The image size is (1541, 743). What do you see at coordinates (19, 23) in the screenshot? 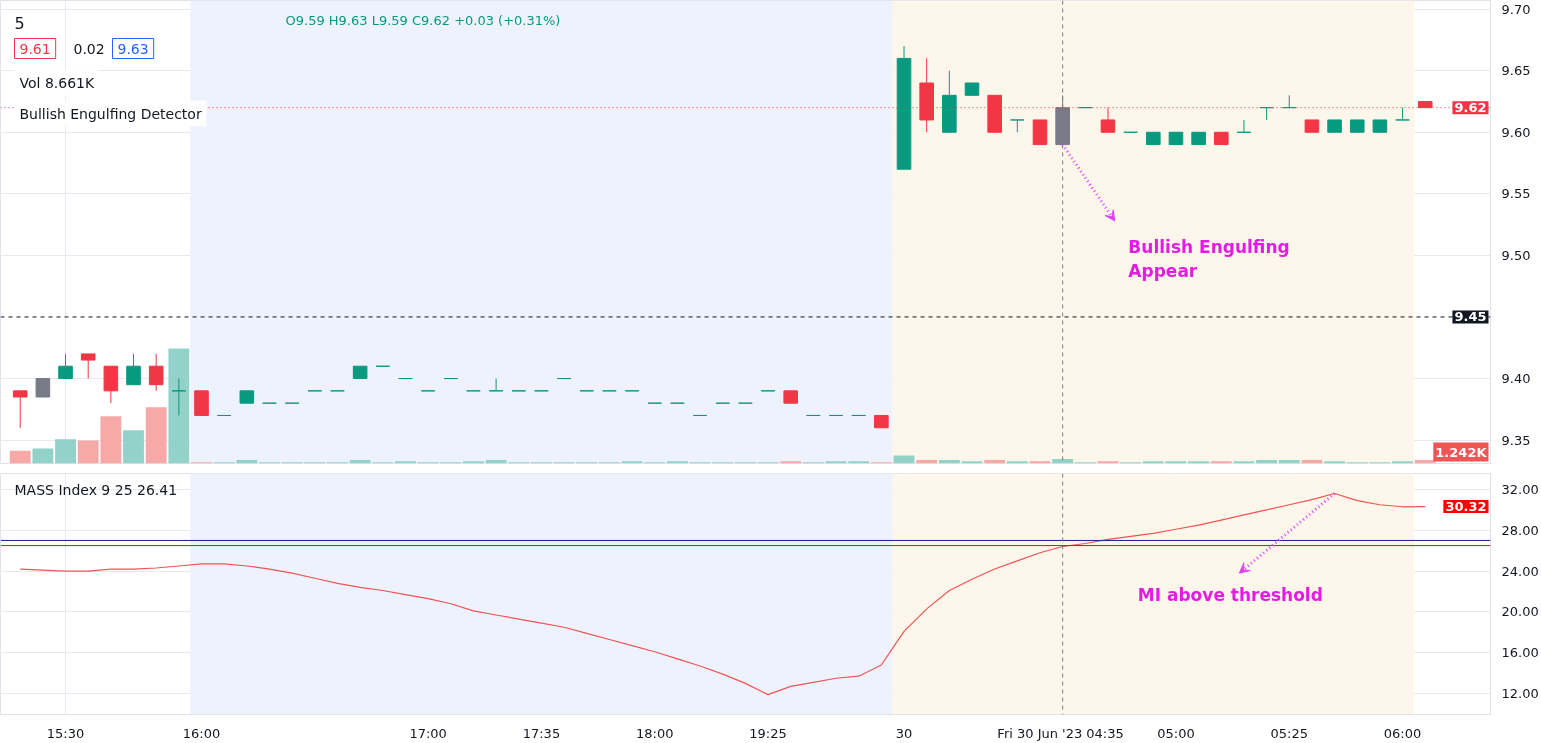
I see `text: 5` at bounding box center [19, 23].